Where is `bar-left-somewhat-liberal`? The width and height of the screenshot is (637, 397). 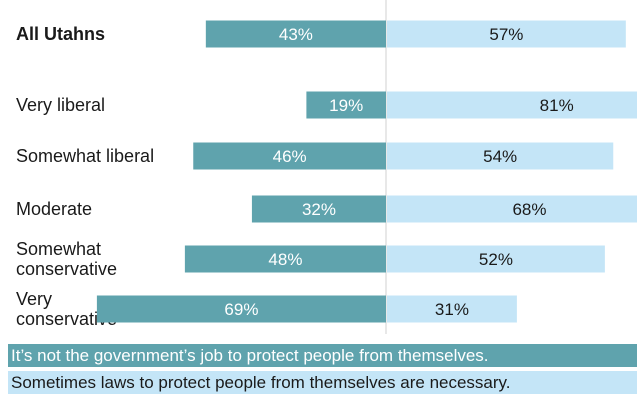 bar-left-somewhat-liberal is located at coordinates (289, 156).